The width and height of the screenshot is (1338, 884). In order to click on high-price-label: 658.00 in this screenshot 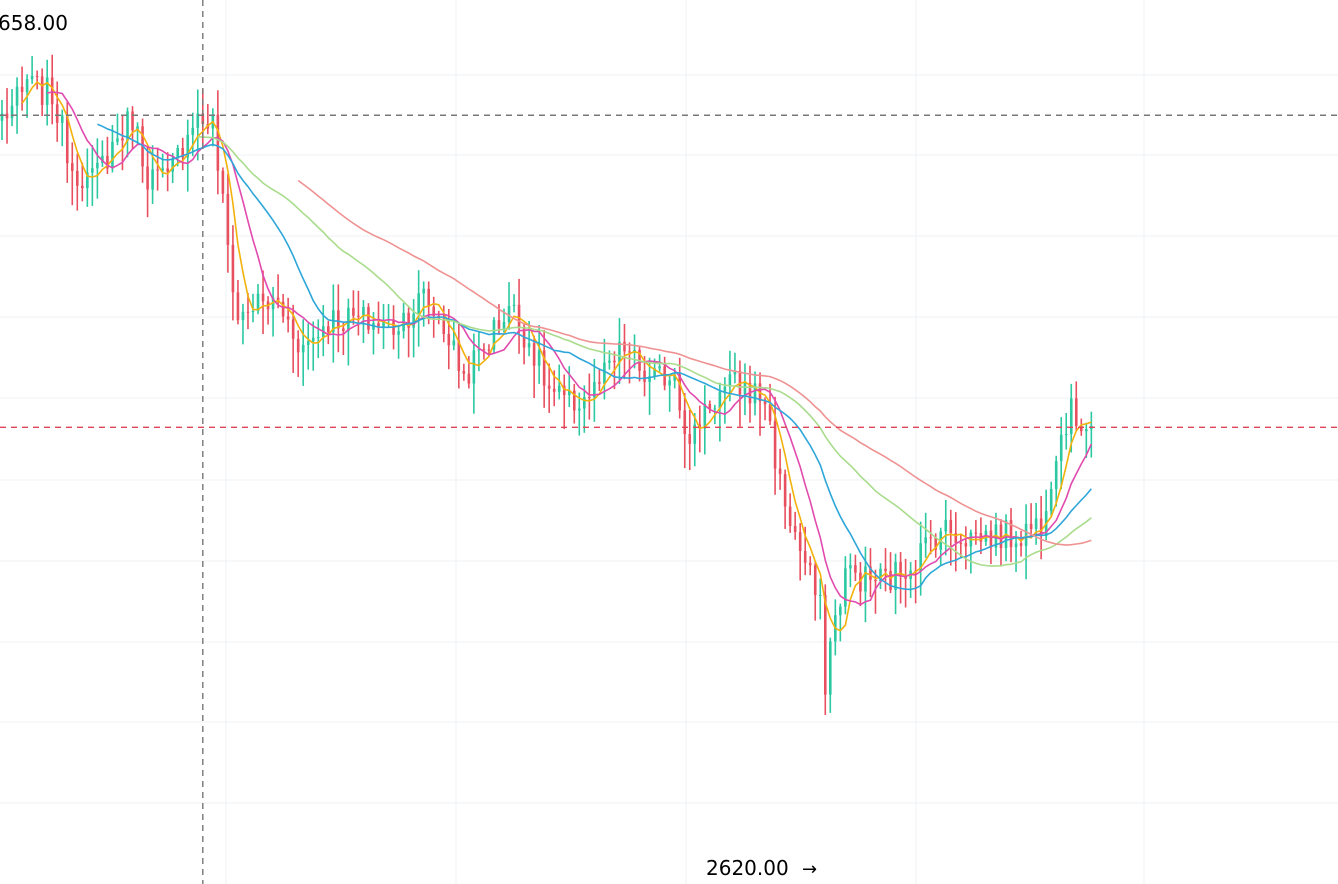, I will do `click(34, 23)`.